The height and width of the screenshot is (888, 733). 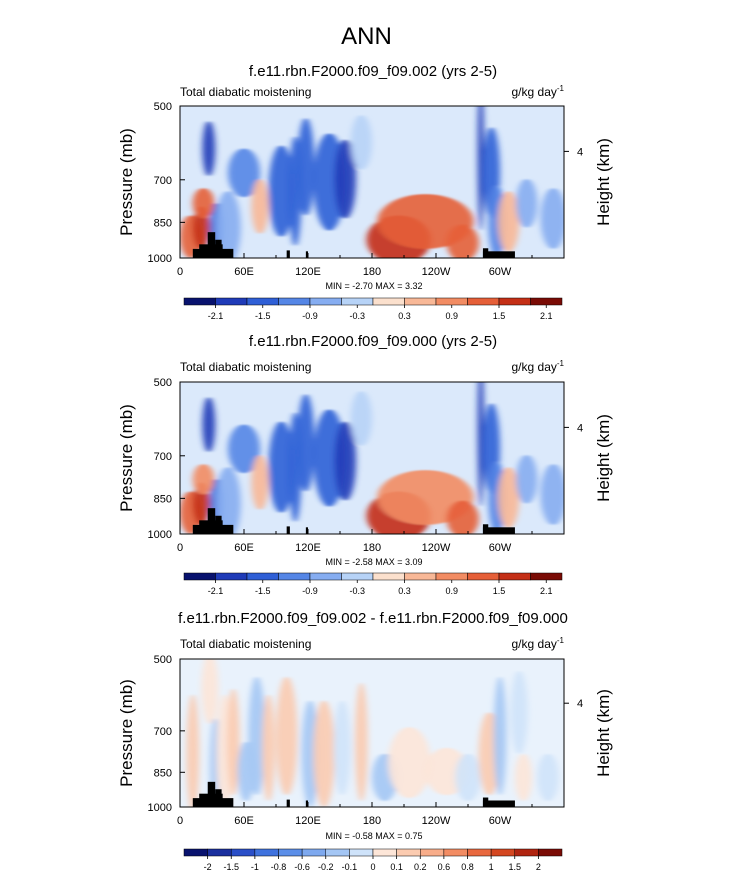 What do you see at coordinates (373, 562) in the screenshot?
I see `panel-2-min-max: MIN = -2.58 MAX = 3.09` at bounding box center [373, 562].